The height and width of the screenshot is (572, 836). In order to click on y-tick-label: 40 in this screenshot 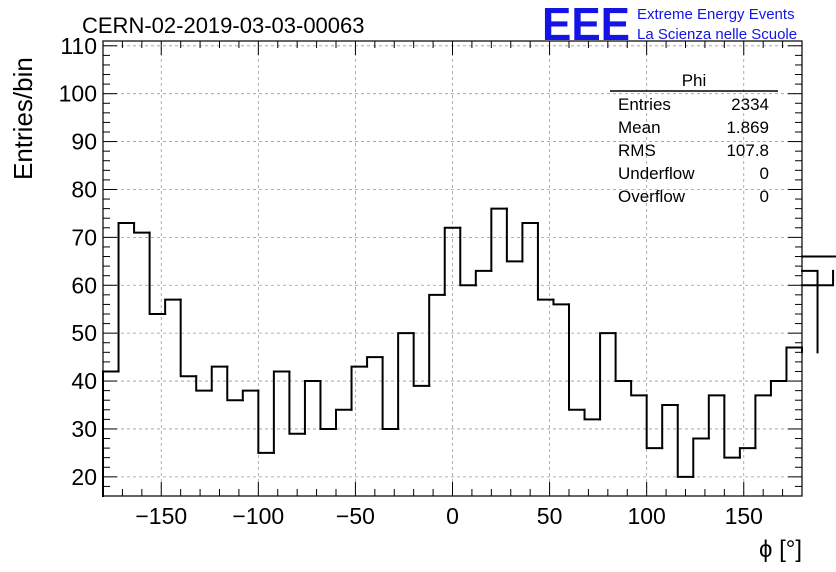, I will do `click(84, 381)`.